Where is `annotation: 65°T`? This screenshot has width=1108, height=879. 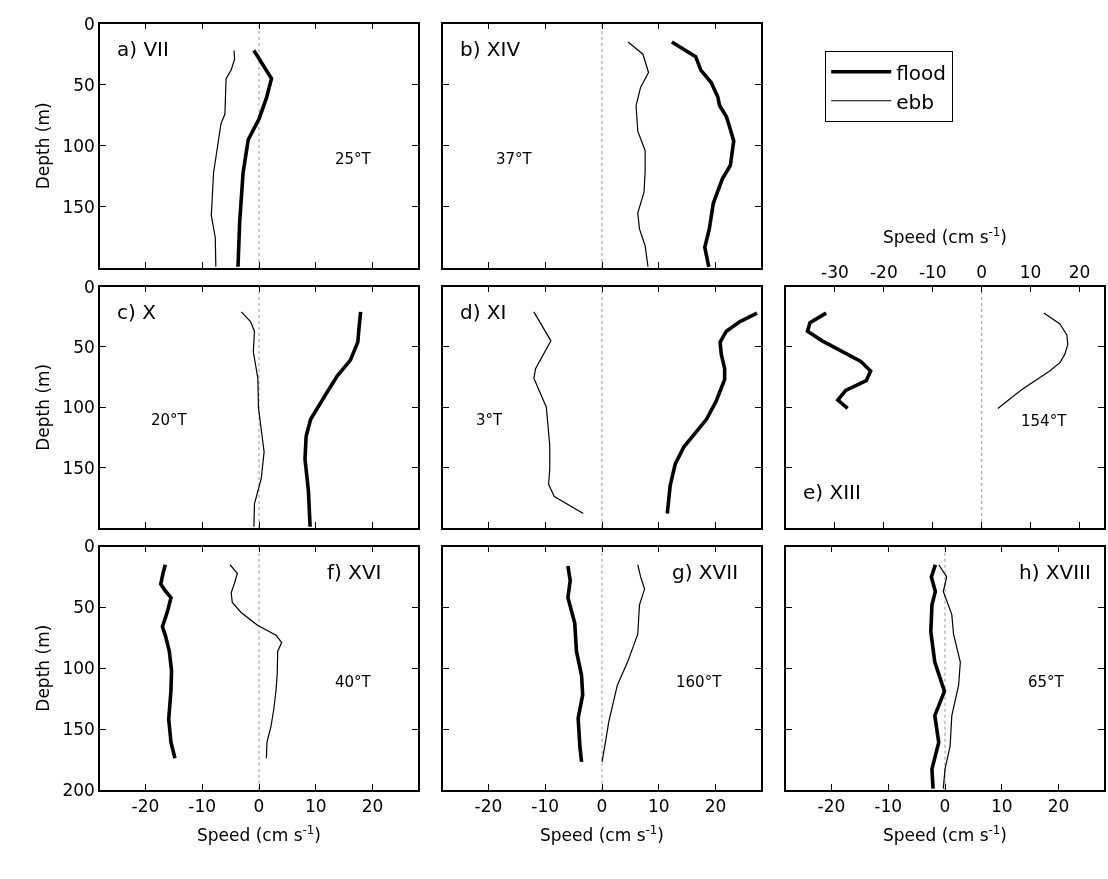 annotation: 65°T is located at coordinates (1046, 682).